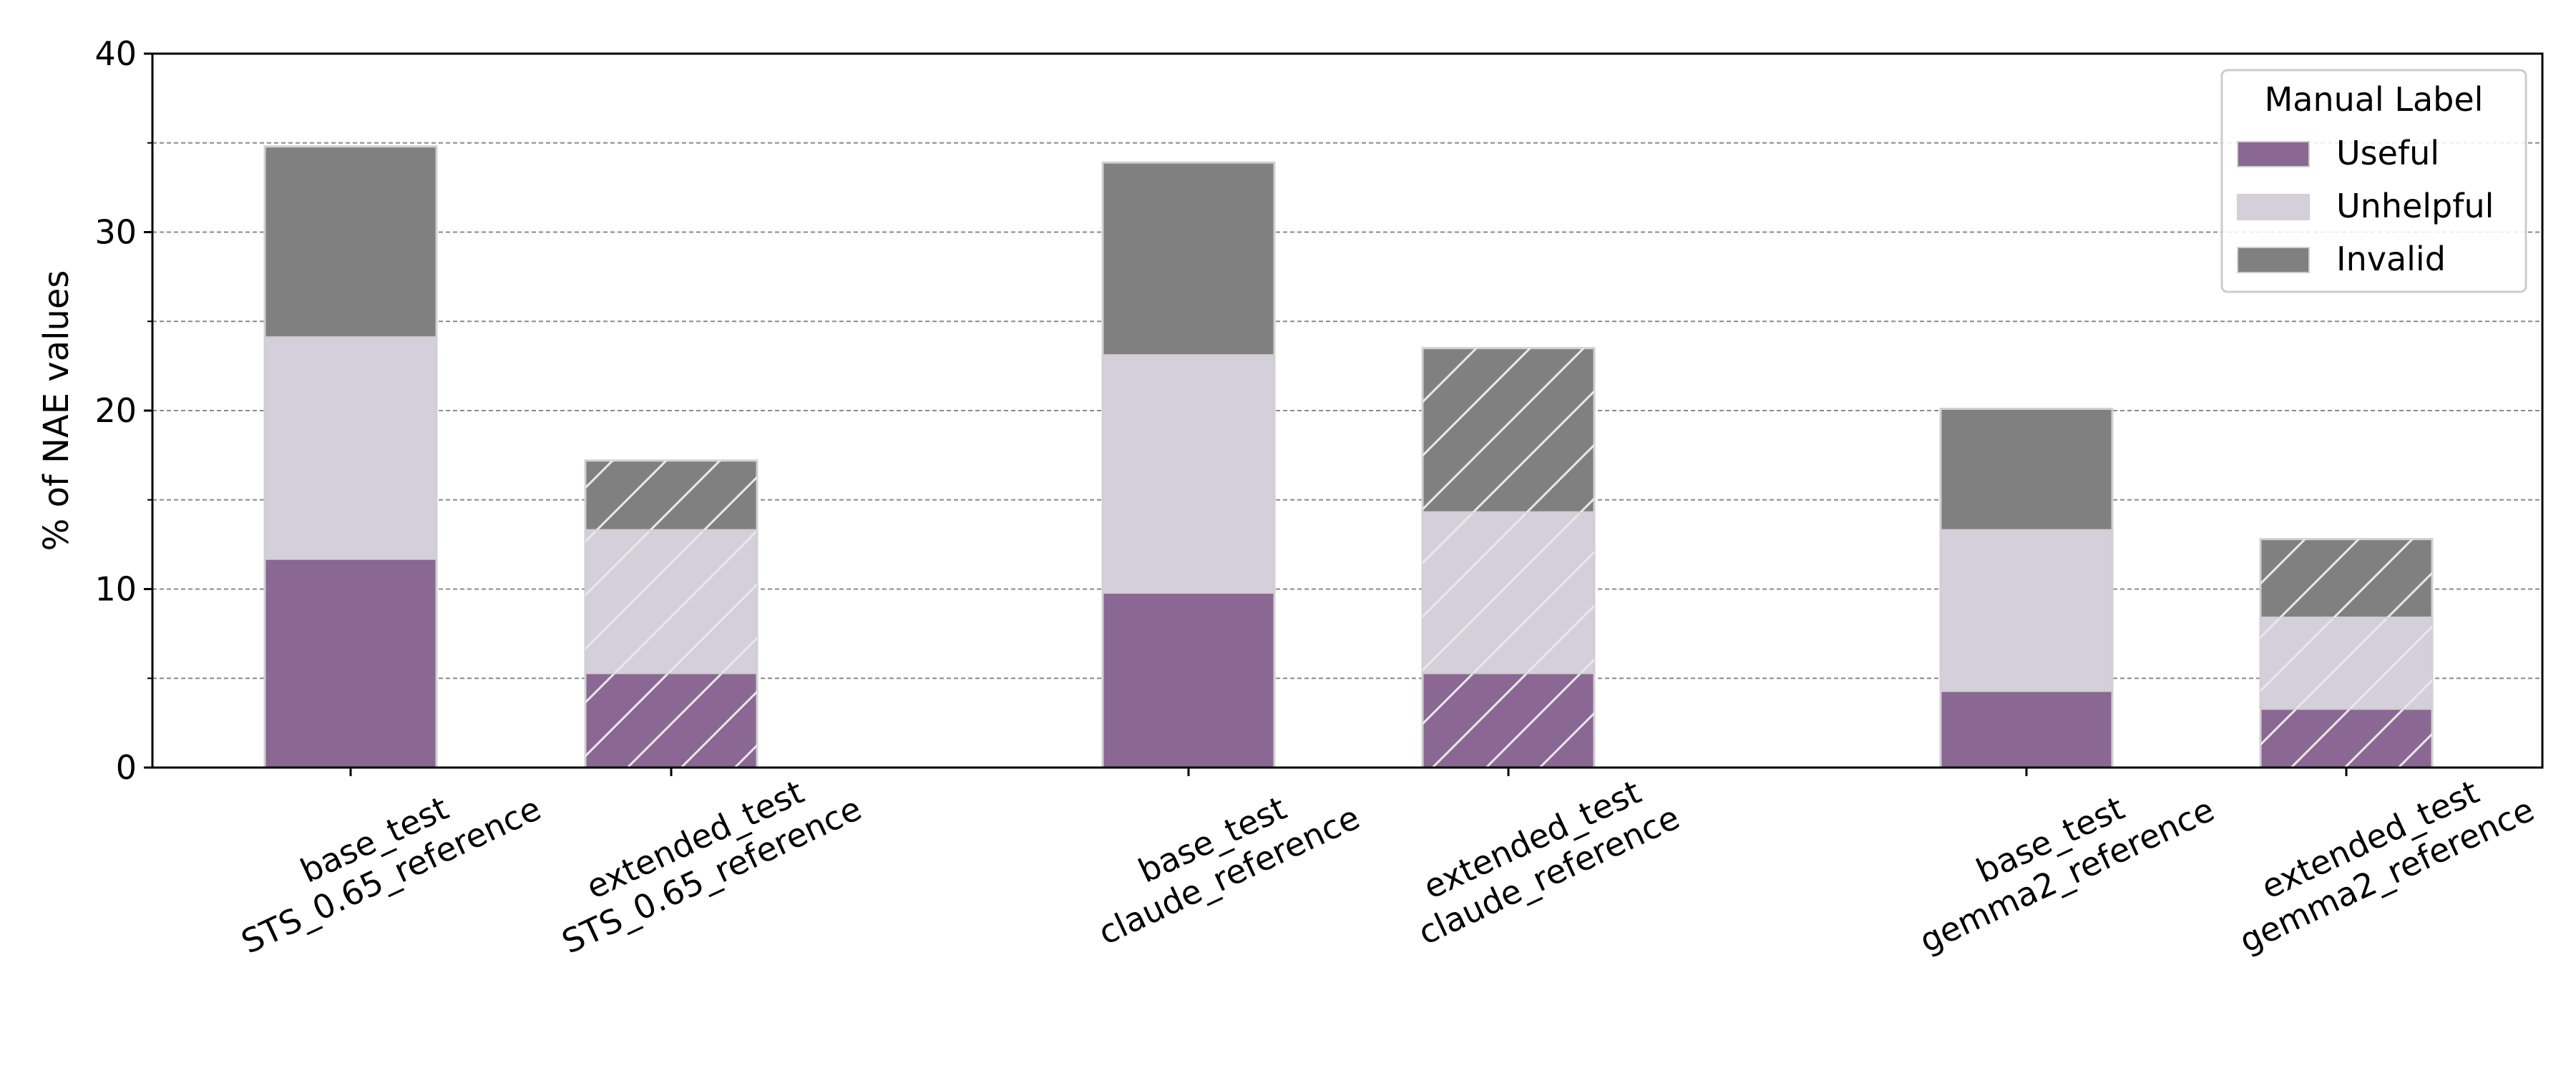  Describe the element at coordinates (115, 589) in the screenshot. I see `y-tick-label: 10` at that location.